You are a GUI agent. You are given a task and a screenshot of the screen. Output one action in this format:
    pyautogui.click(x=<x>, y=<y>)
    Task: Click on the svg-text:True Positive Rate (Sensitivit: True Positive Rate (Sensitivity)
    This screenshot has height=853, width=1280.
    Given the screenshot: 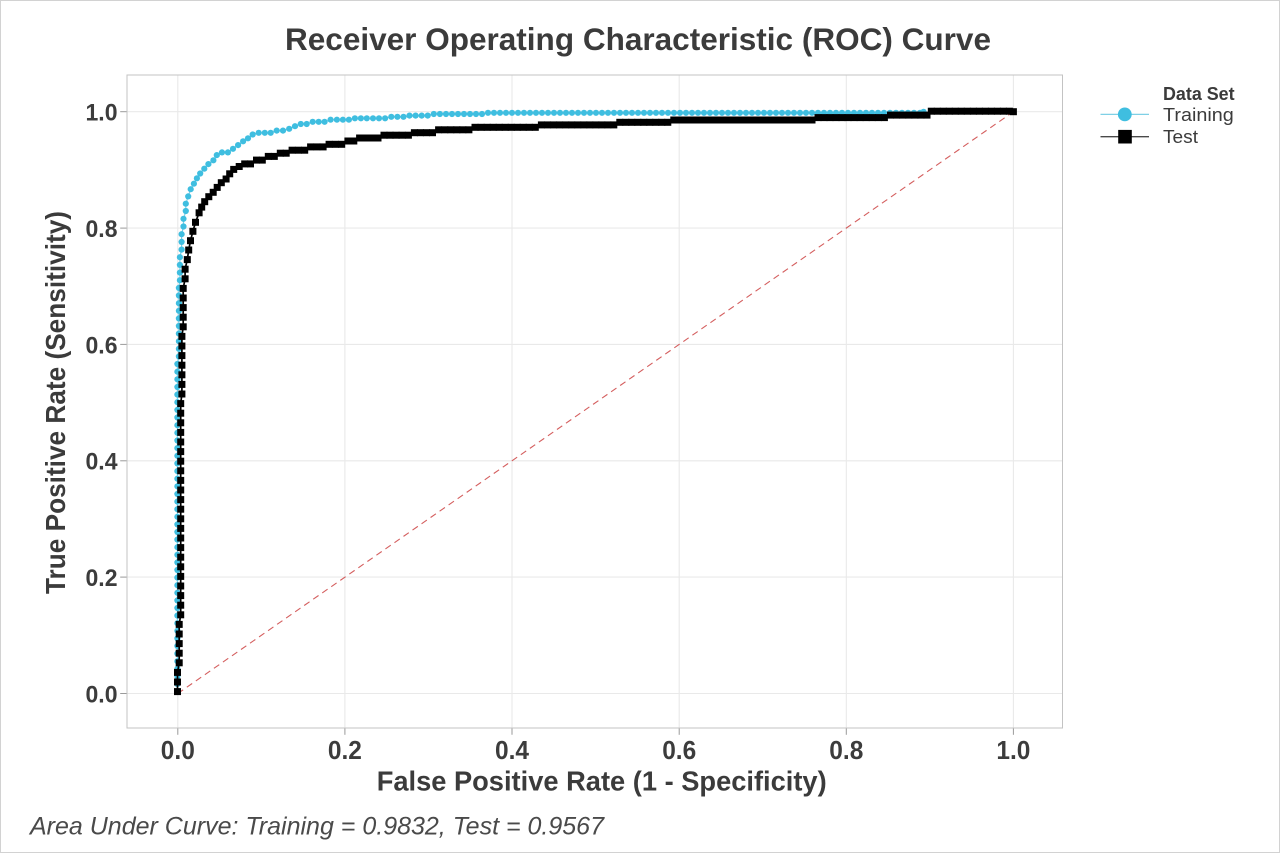 What is the action you would take?
    pyautogui.click(x=55, y=402)
    